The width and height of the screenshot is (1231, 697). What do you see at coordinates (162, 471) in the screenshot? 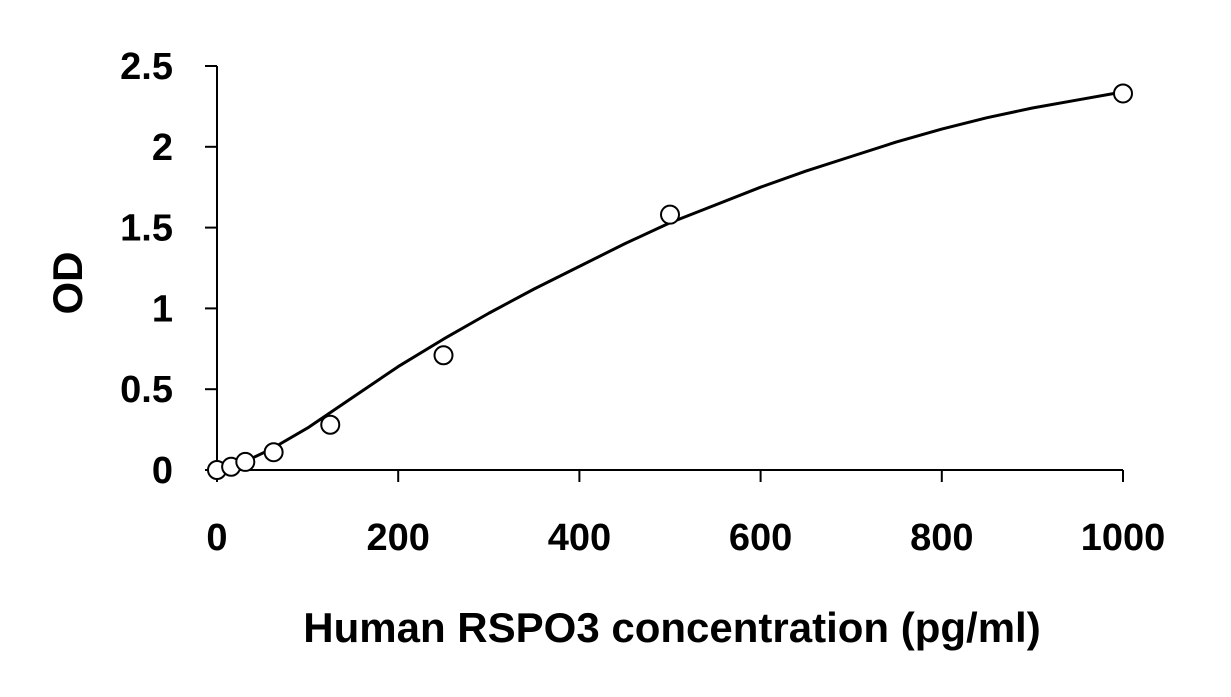
I see `y-tick-label: 0` at bounding box center [162, 471].